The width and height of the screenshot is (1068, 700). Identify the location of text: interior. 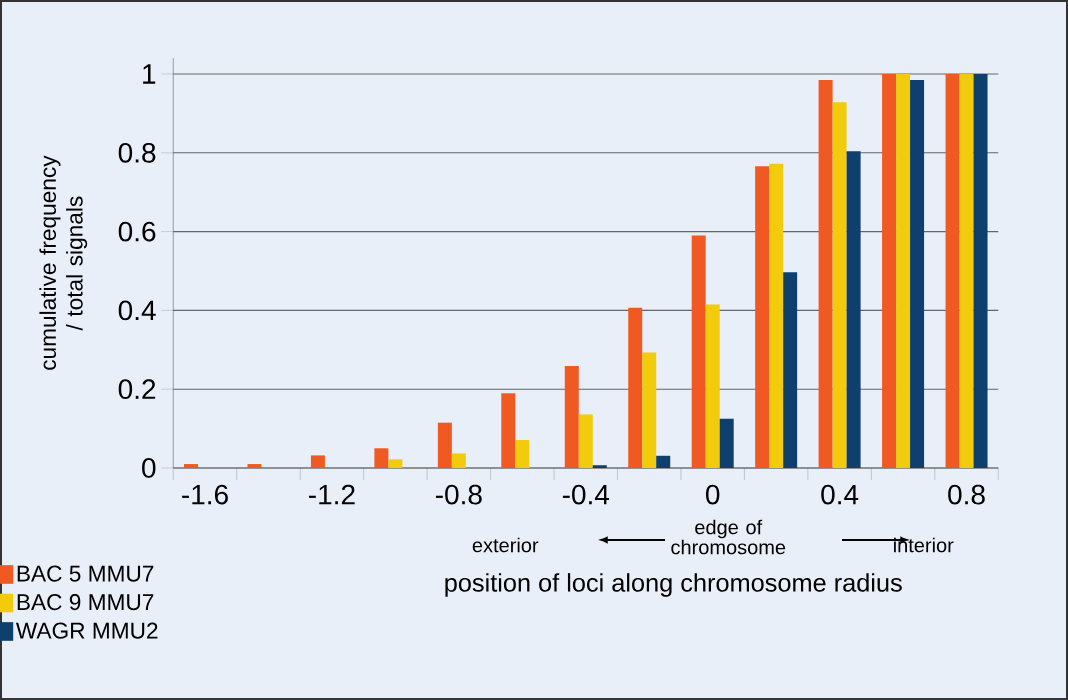
(924, 545).